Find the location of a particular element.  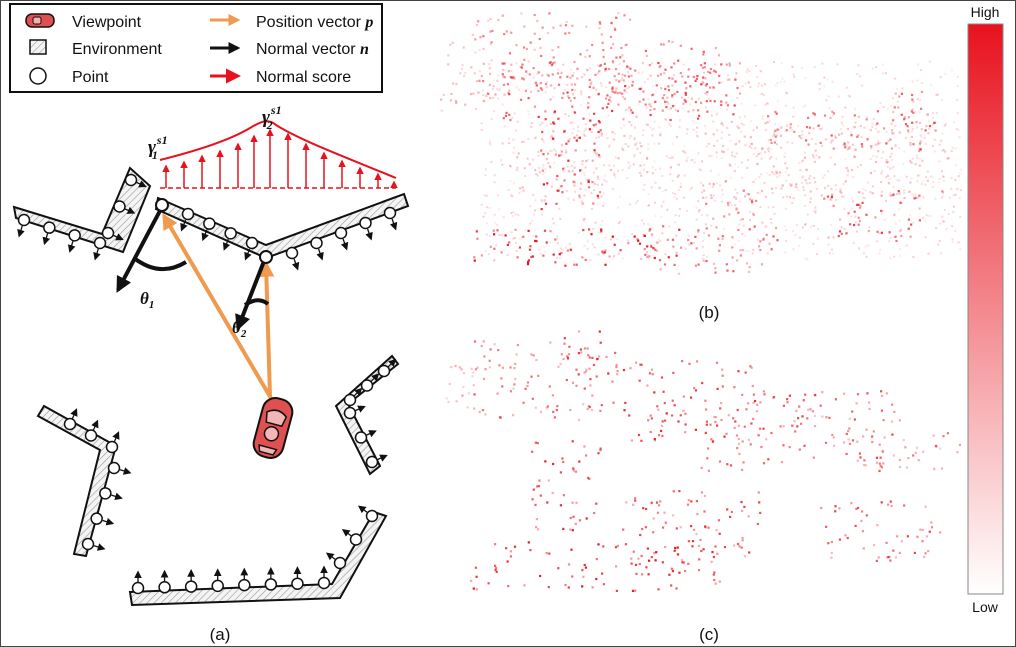

point-icon is located at coordinates (38, 76).